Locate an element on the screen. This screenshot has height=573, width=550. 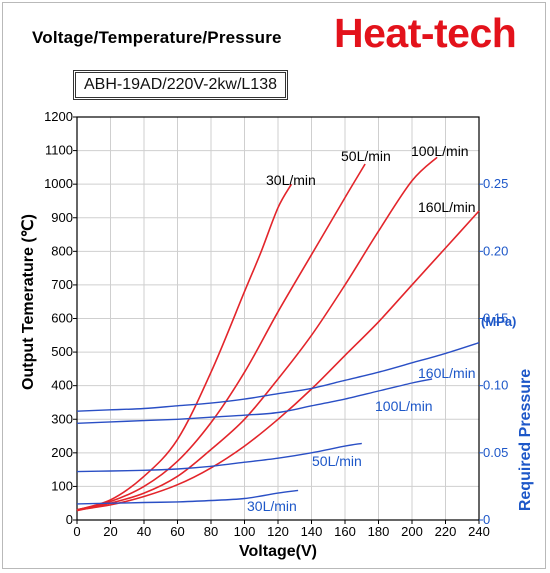
x-tick-label: 120 is located at coordinates (278, 531).